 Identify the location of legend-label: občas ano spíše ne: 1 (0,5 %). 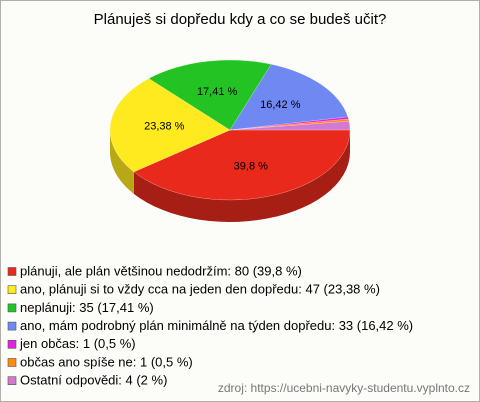
(106, 361).